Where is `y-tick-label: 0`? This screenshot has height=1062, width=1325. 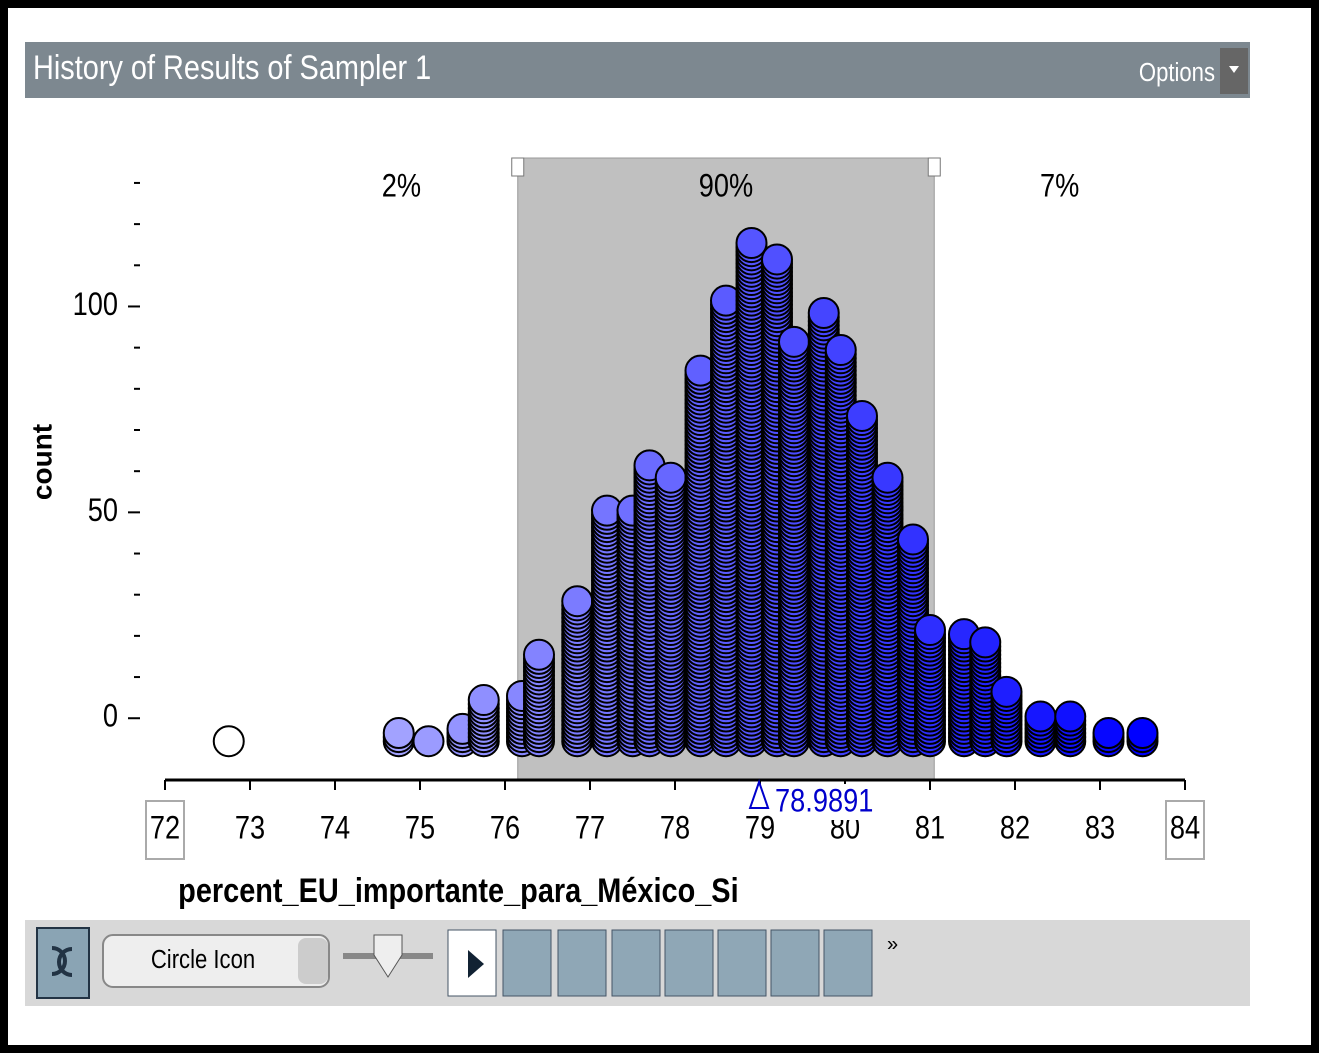 y-tick-label: 0 is located at coordinates (110, 717).